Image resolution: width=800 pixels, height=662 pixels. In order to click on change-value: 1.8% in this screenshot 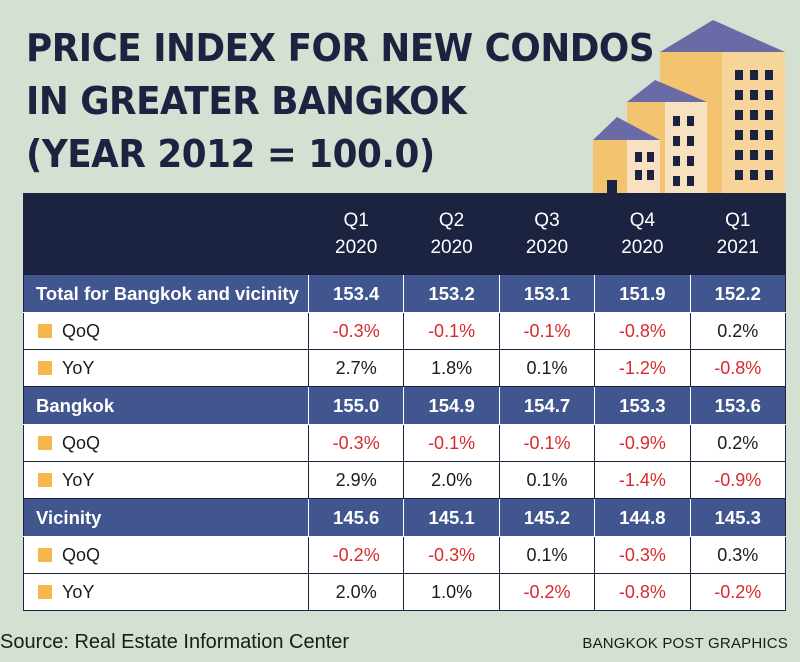, I will do `click(451, 368)`.